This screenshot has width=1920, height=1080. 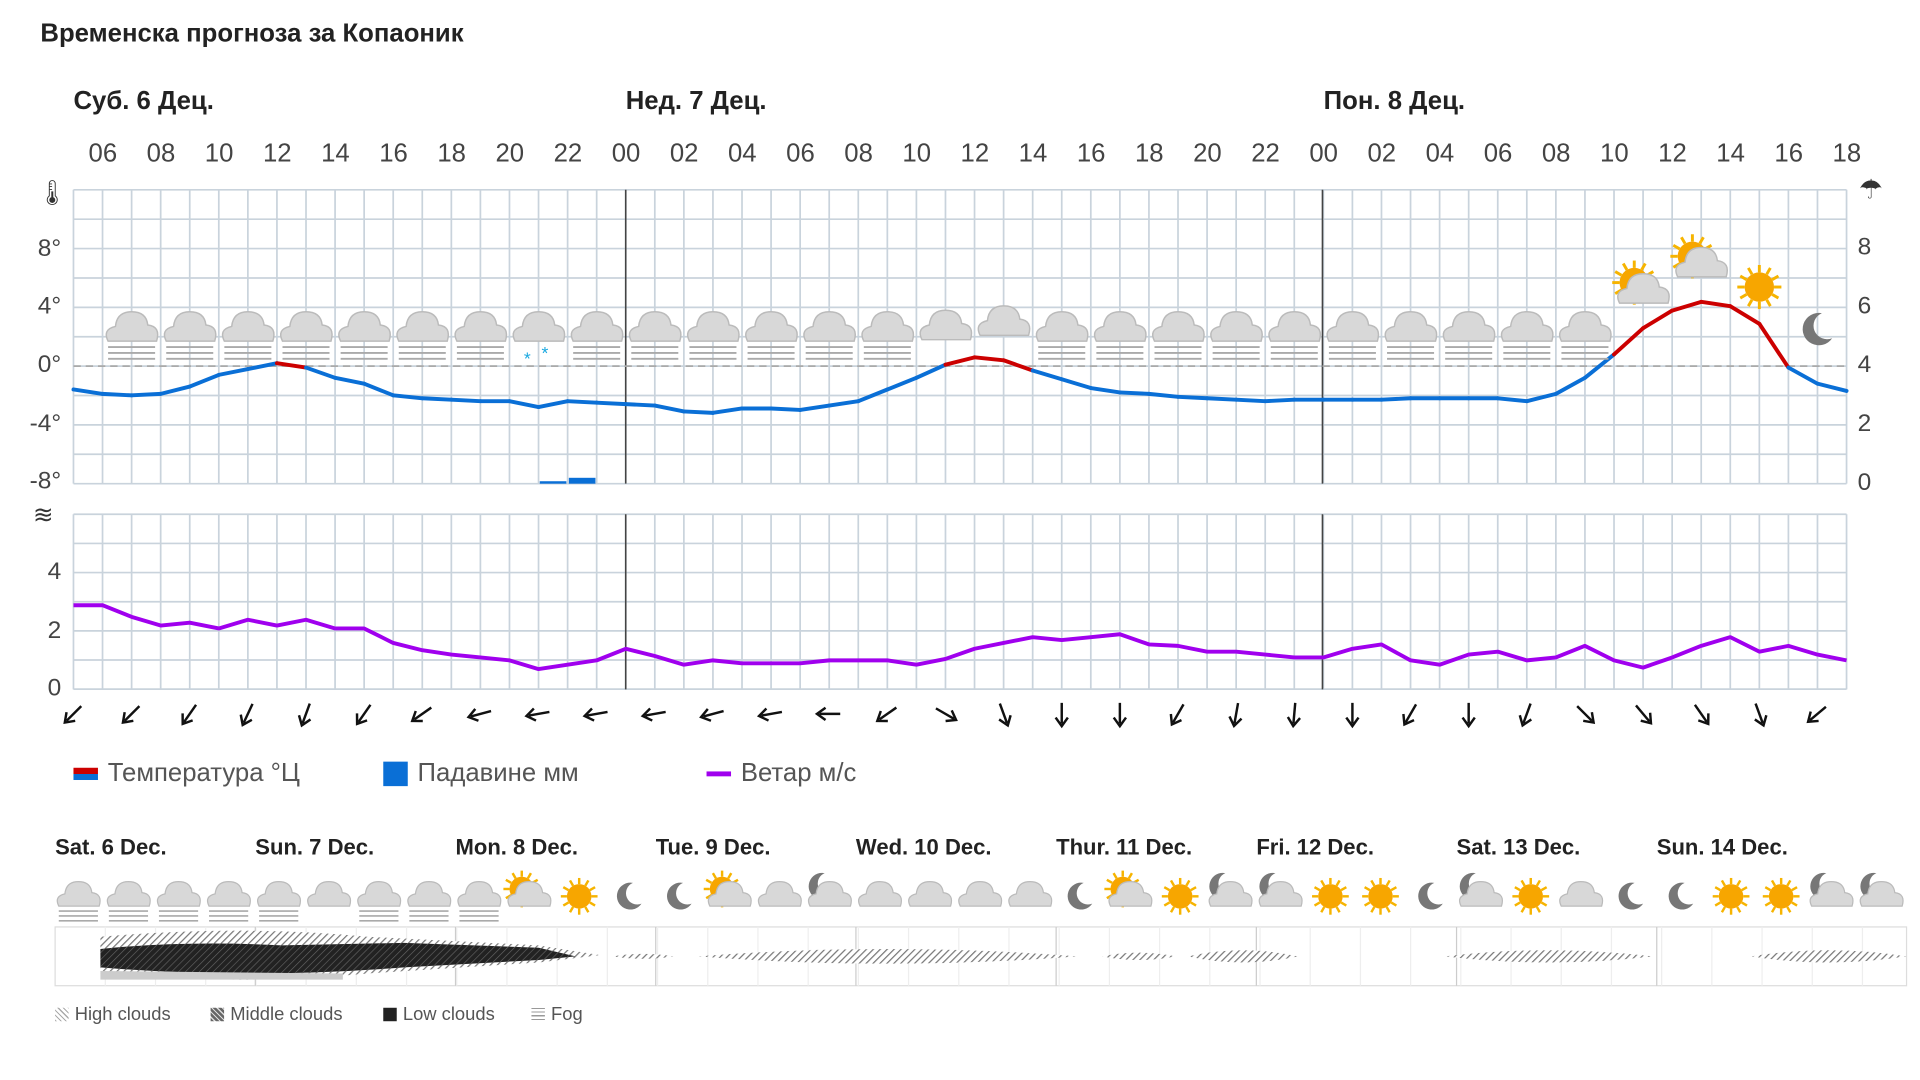 I want to click on precip-swatch, so click(x=395, y=774).